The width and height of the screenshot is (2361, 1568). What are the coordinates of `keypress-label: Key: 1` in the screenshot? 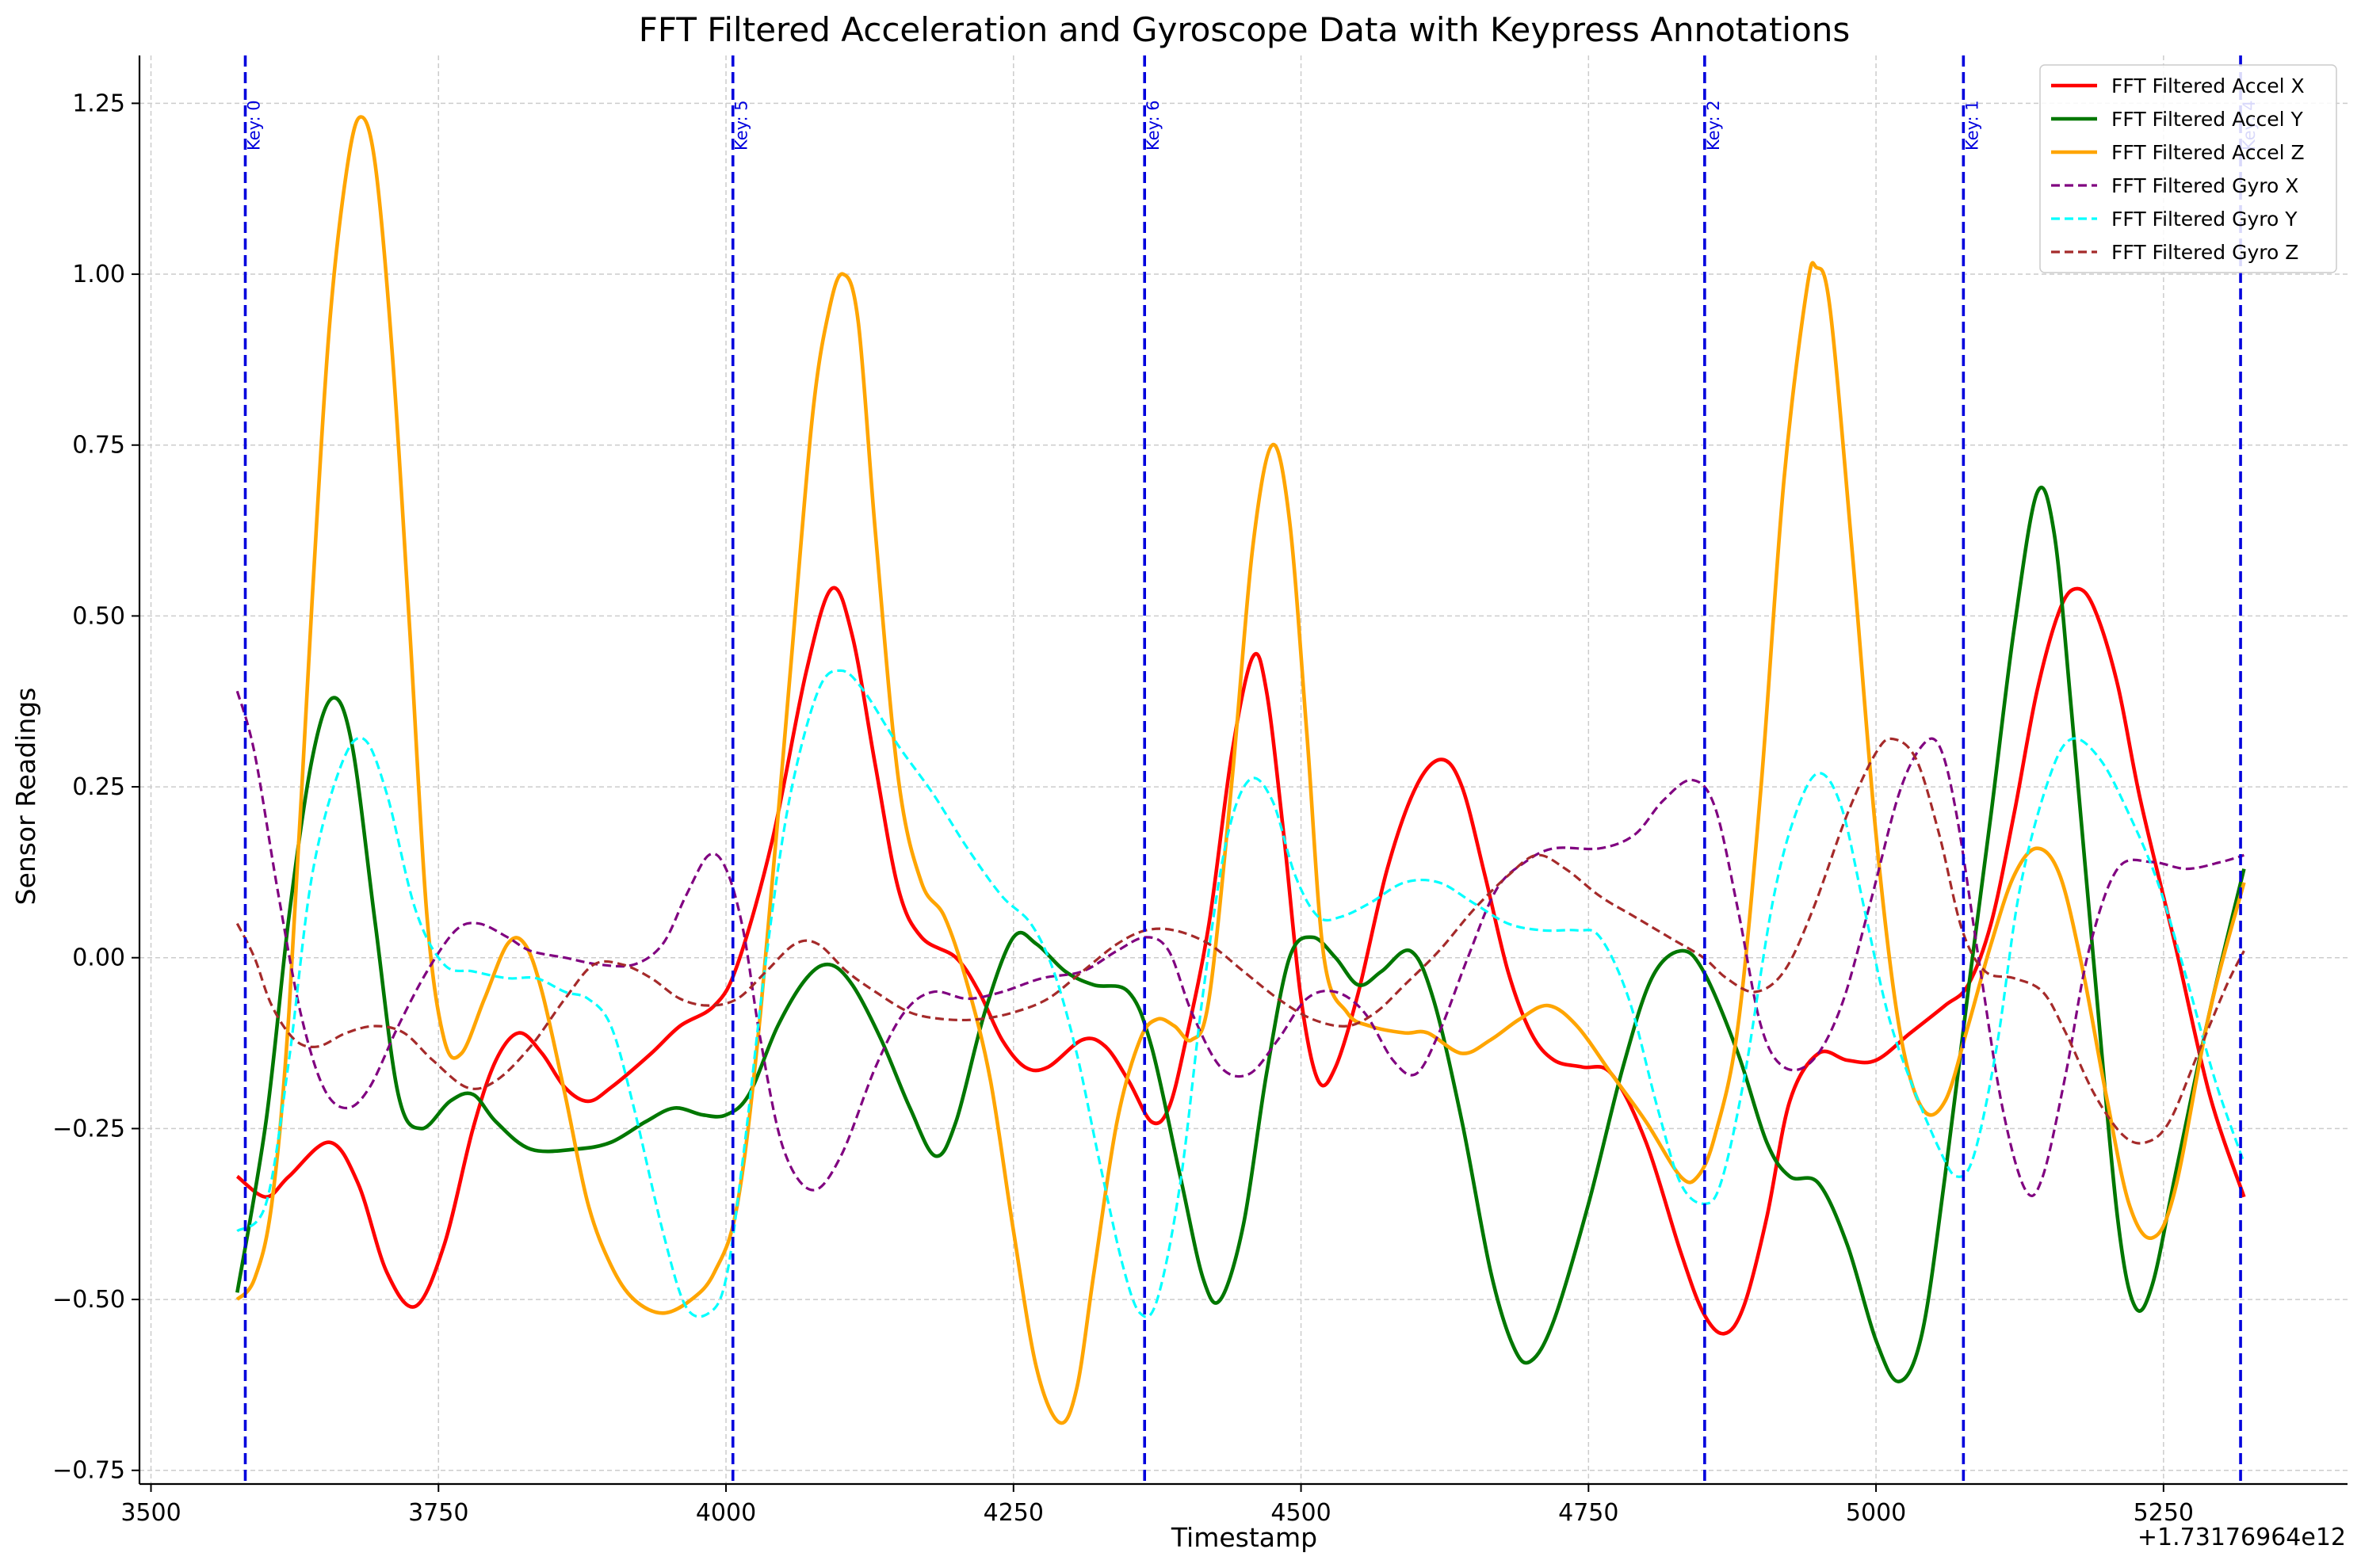 It's located at (1971, 125).